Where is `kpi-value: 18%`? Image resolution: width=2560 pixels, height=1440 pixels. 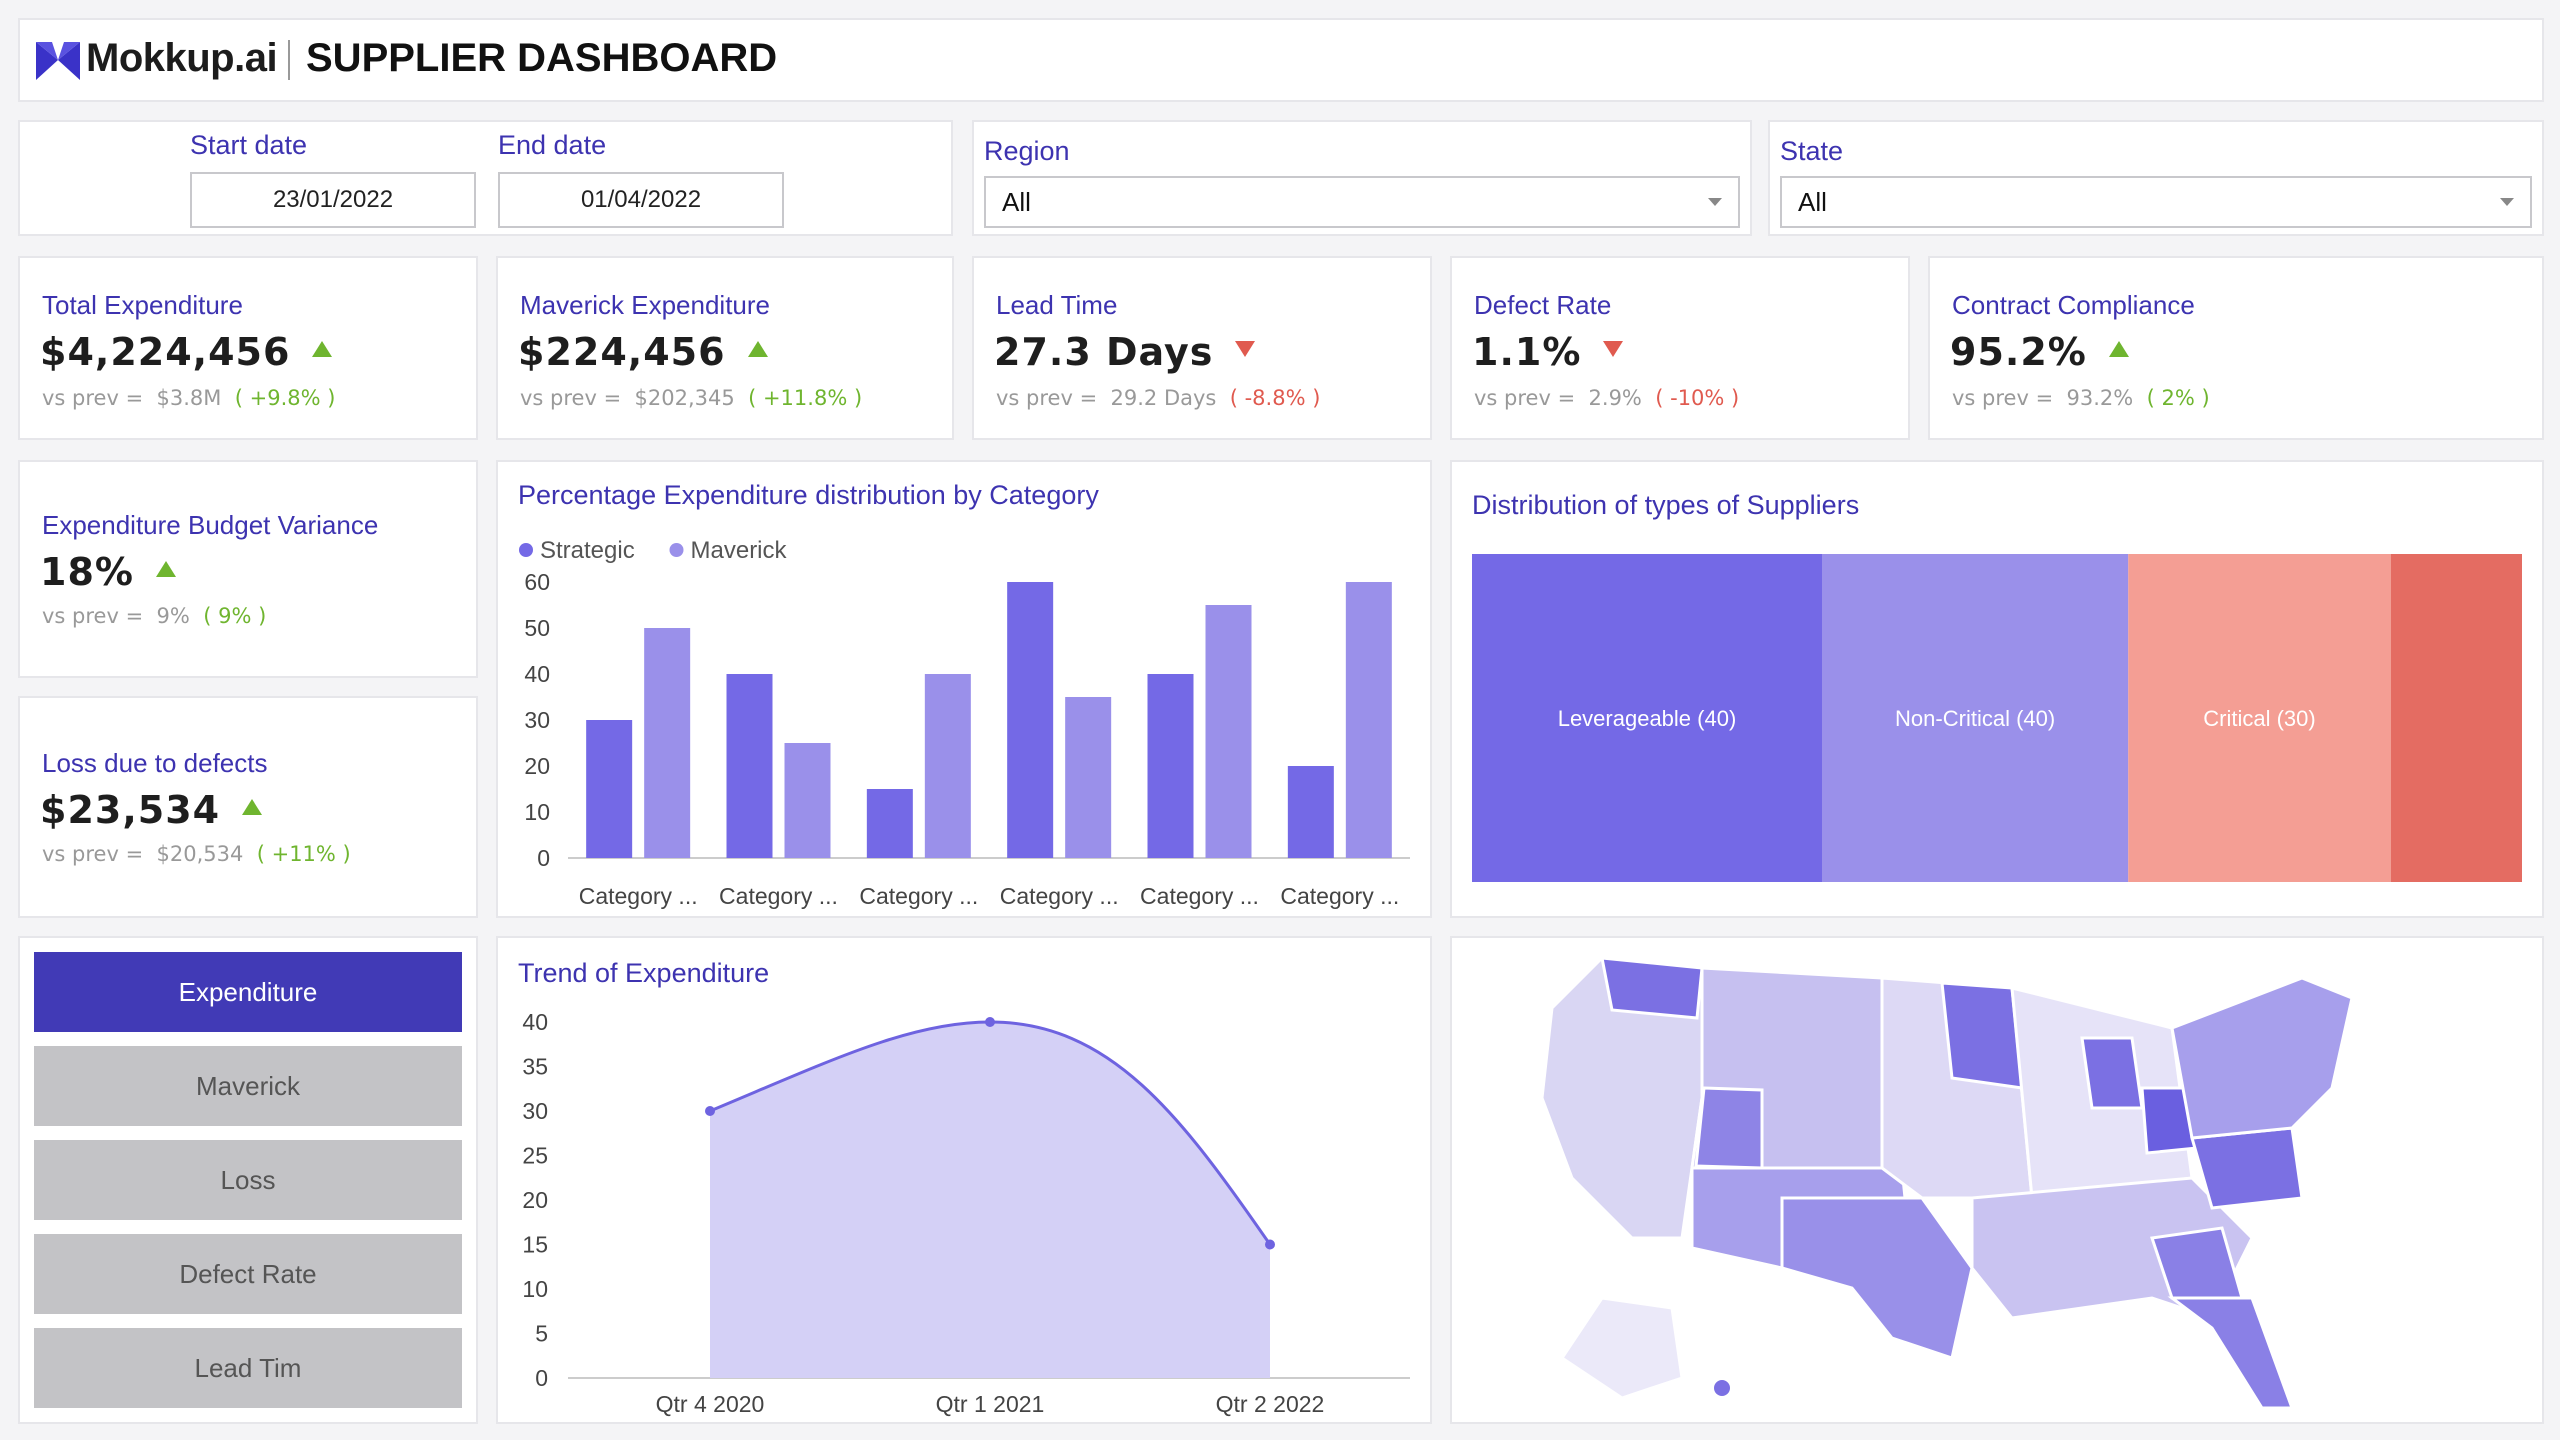
kpi-value: 18% is located at coordinates (108, 572).